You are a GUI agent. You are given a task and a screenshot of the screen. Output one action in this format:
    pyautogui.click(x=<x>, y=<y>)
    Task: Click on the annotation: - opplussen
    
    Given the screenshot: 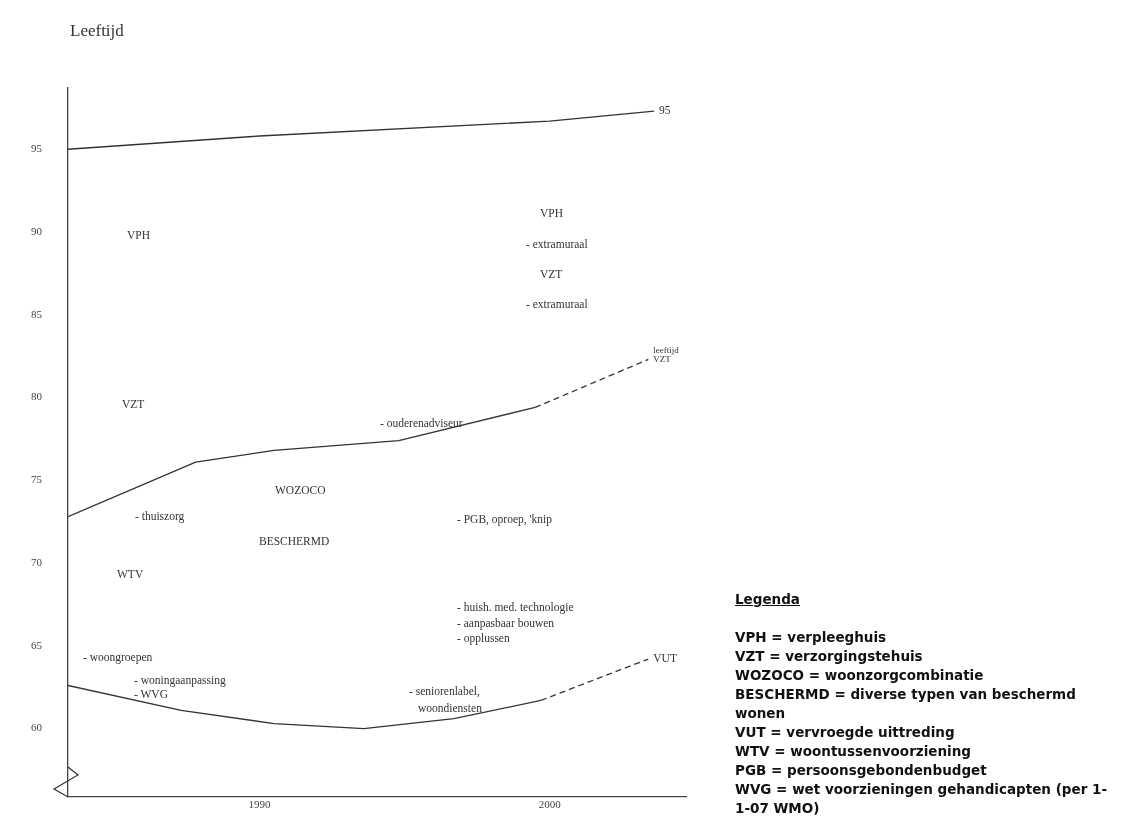 What is the action you would take?
    pyautogui.click(x=483, y=639)
    